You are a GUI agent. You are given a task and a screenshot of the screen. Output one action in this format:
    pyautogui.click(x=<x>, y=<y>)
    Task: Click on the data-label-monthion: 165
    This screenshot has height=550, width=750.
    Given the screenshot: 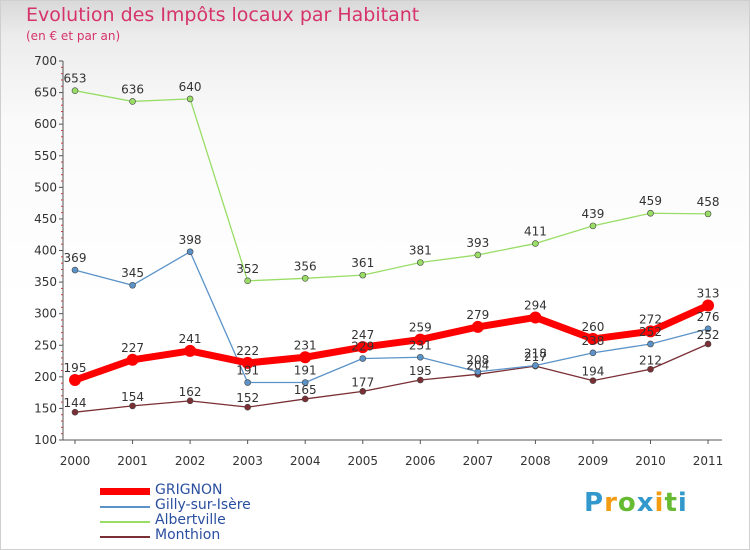 What is the action you would take?
    pyautogui.click(x=305, y=390)
    